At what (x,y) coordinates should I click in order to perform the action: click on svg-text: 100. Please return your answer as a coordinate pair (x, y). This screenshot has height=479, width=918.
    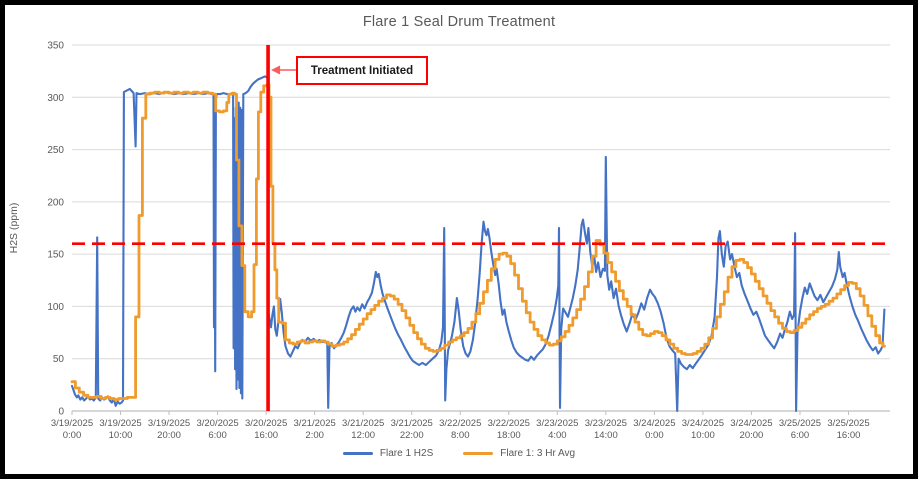
    Looking at the image, I should click on (55, 307).